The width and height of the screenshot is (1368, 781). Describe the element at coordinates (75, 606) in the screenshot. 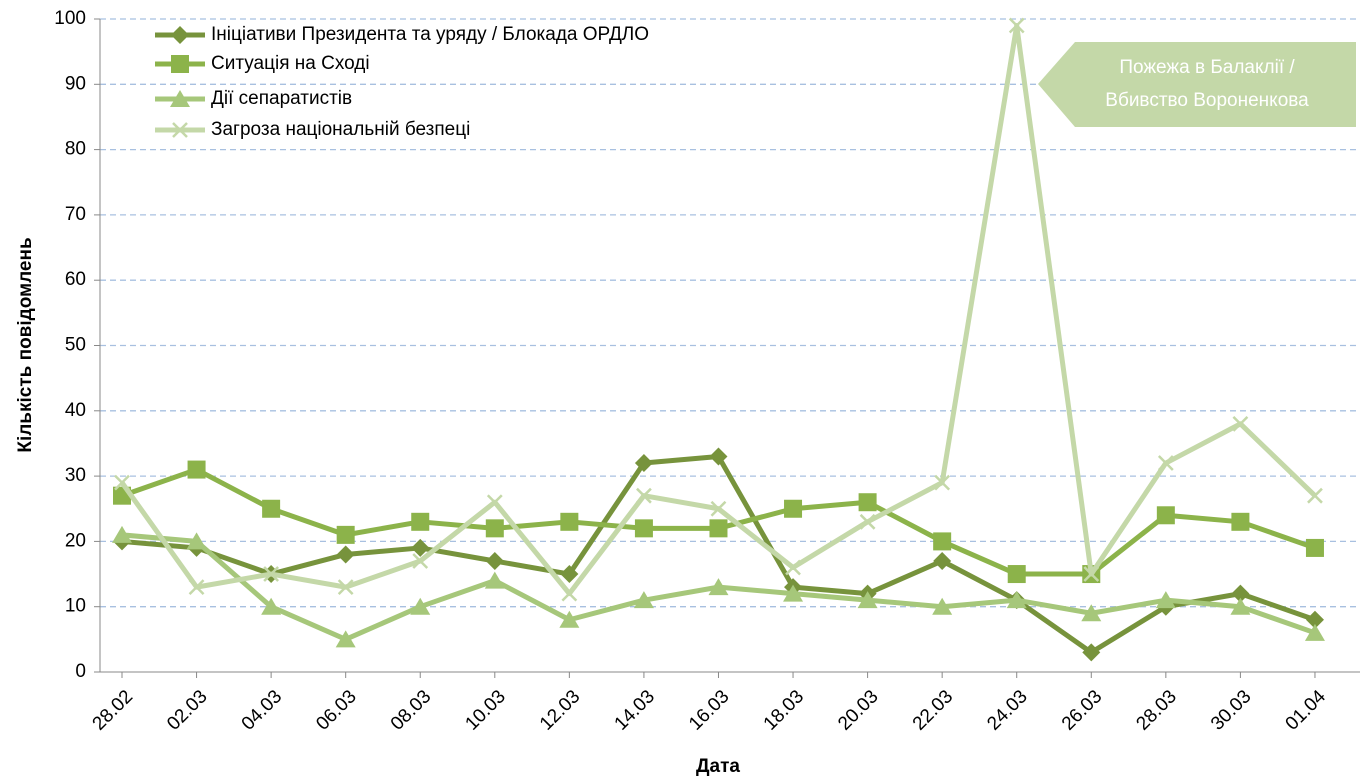

I see `y-tick-label: 10` at that location.